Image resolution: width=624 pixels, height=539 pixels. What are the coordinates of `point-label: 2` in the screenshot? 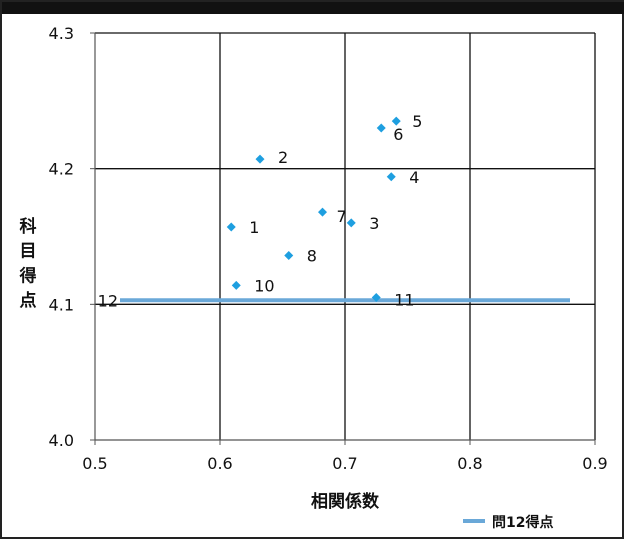 It's located at (283, 157).